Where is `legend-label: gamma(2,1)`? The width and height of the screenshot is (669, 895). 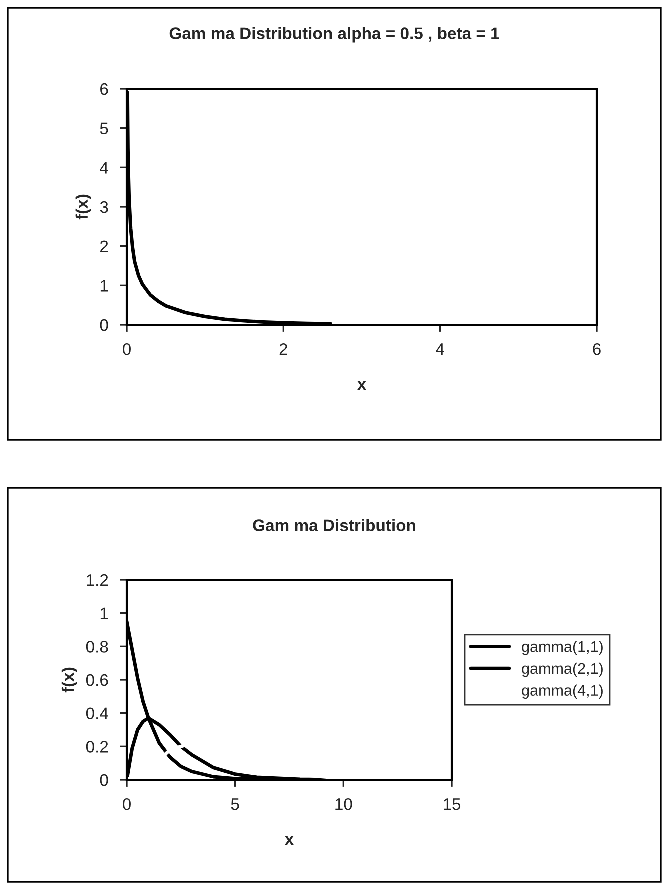
legend-label: gamma(2,1) is located at coordinates (562, 670).